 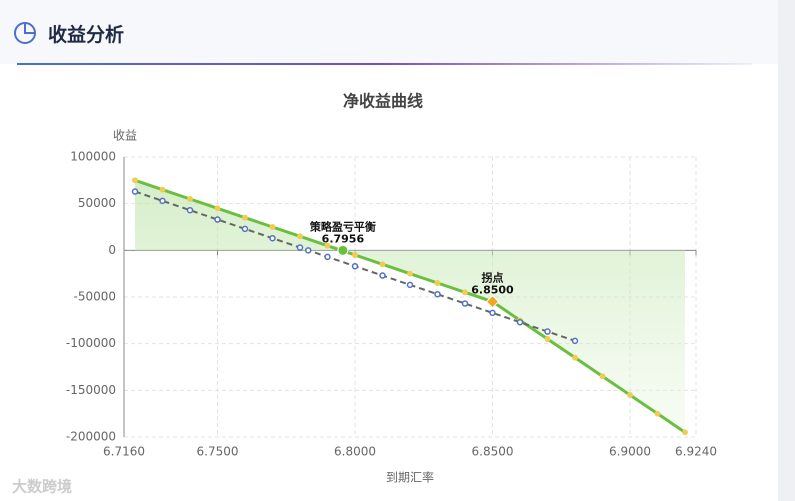 What do you see at coordinates (124, 452) in the screenshot?
I see `x-tick-label: 6.7160` at bounding box center [124, 452].